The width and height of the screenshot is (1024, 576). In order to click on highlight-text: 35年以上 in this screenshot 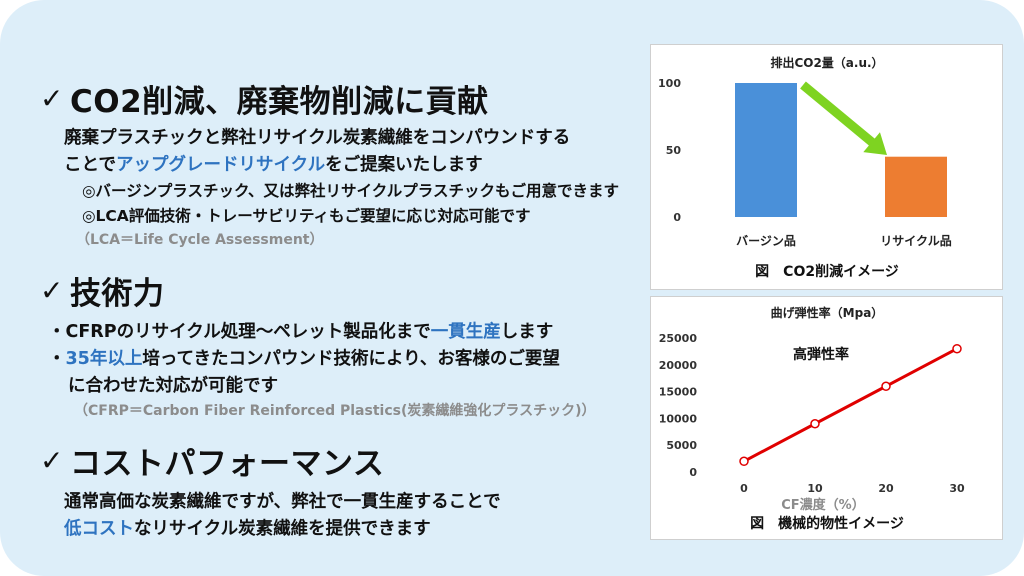, I will do `click(104, 359)`.